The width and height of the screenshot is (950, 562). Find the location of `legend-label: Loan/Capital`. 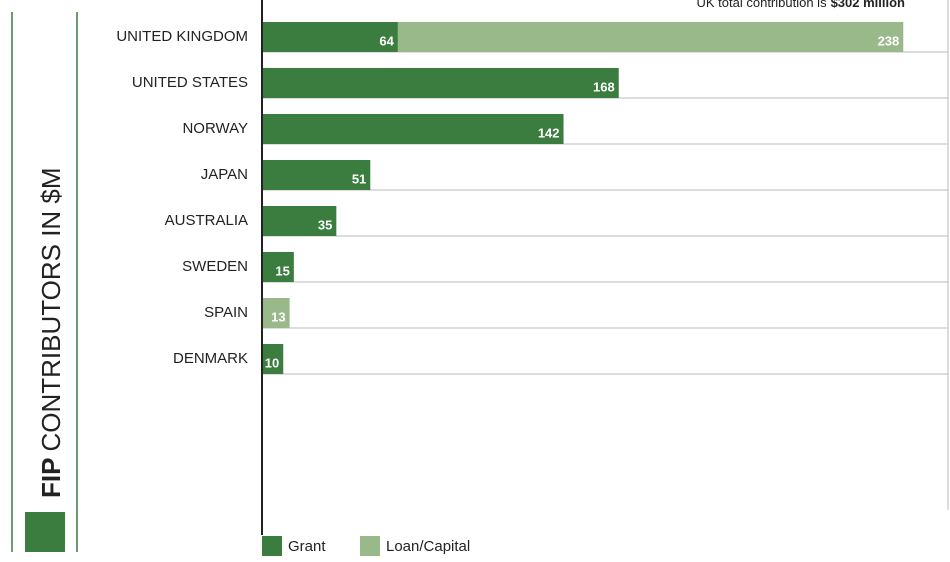

legend-label: Loan/Capital is located at coordinates (428, 546).